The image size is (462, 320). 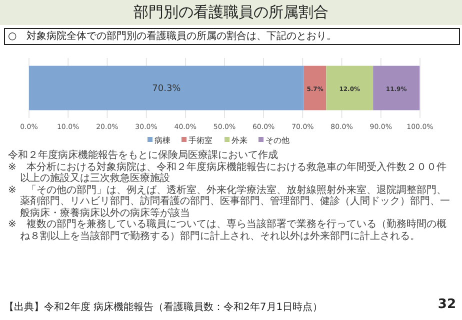 I want to click on chart-subtitle: ○ 対象病院全体での部門別の看護職員の所属の割合は、下記のとおり。, so click(x=232, y=36).